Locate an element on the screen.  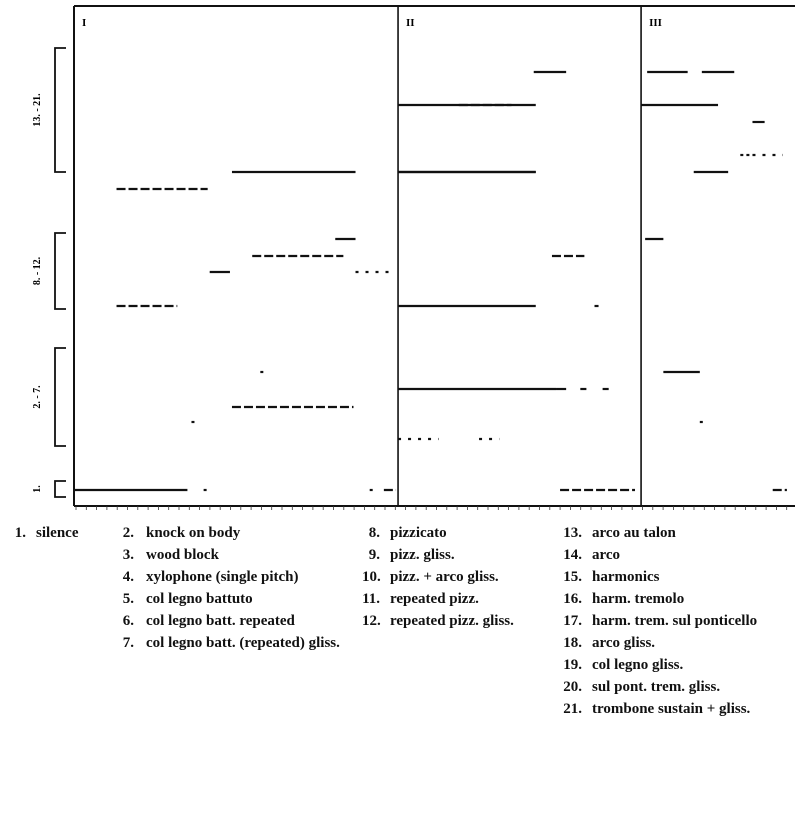
legend-item-number: 15. is located at coordinates (572, 577).